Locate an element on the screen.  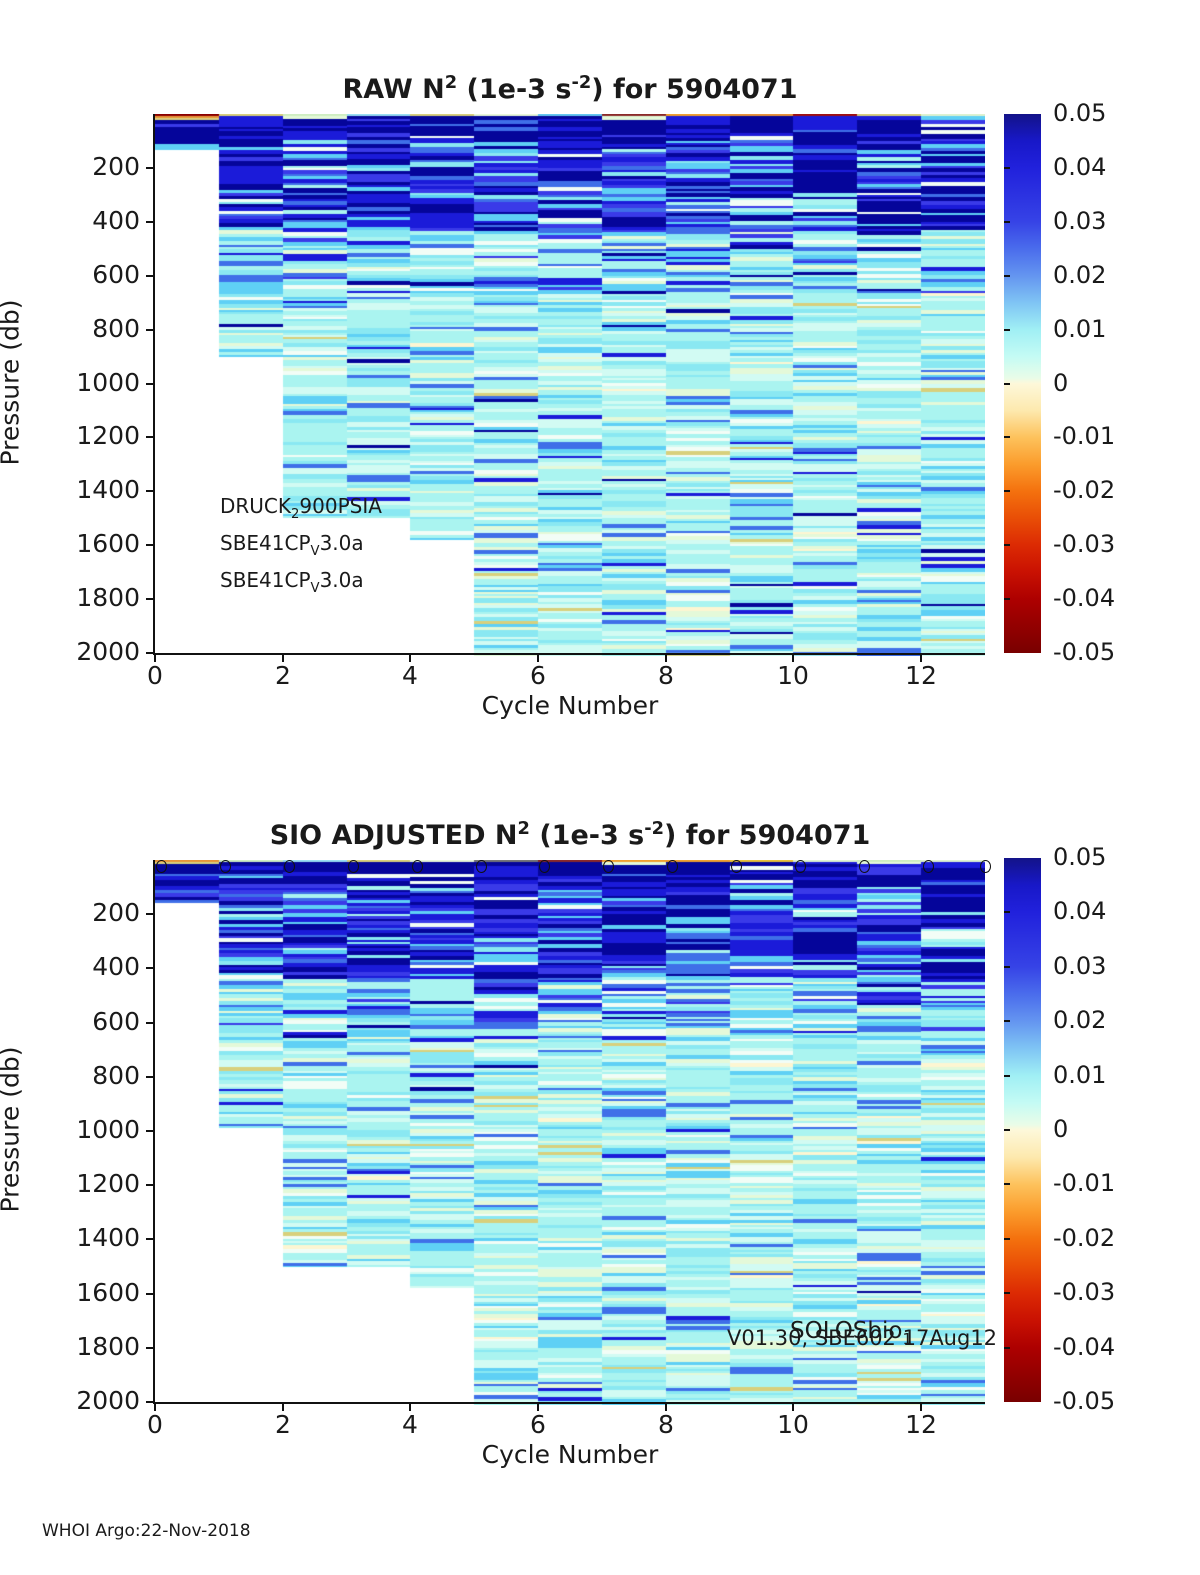
colorbar-tick-label: 0.05 is located at coordinates (1080, 857).